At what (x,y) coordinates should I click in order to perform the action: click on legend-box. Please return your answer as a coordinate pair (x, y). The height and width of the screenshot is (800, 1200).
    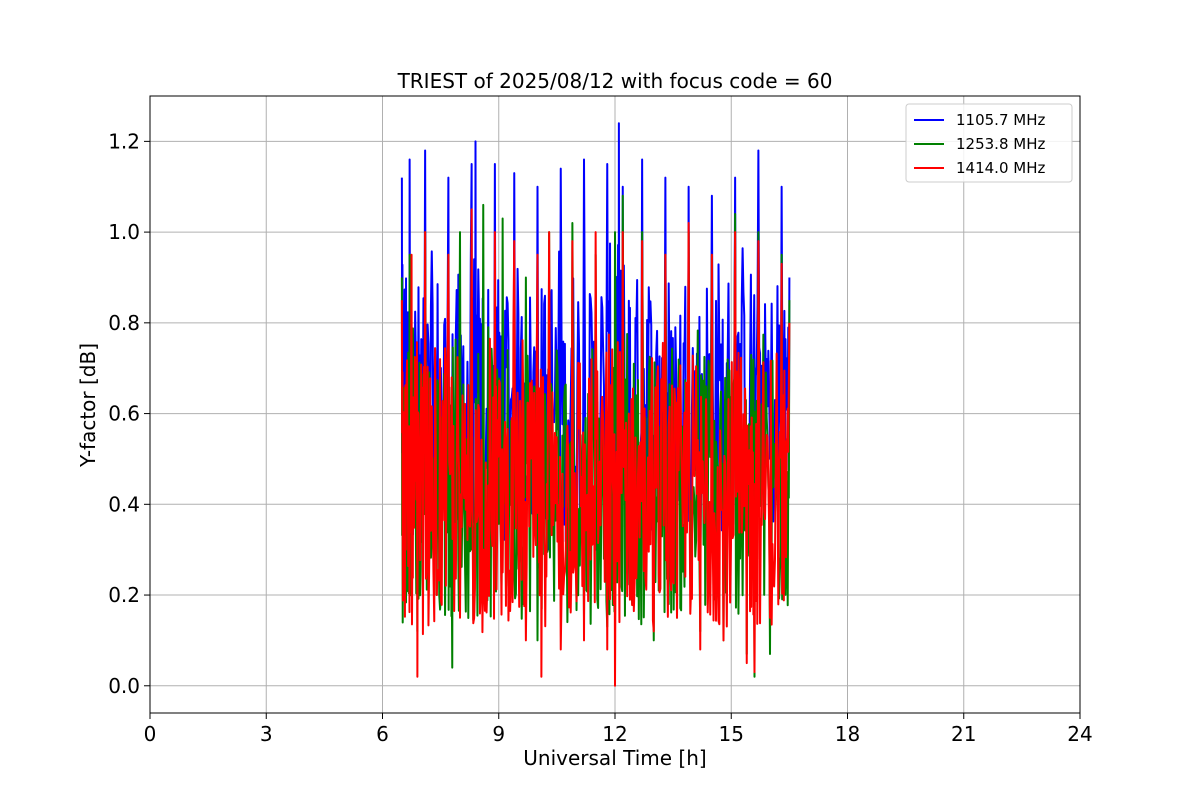
    Looking at the image, I should click on (989, 143).